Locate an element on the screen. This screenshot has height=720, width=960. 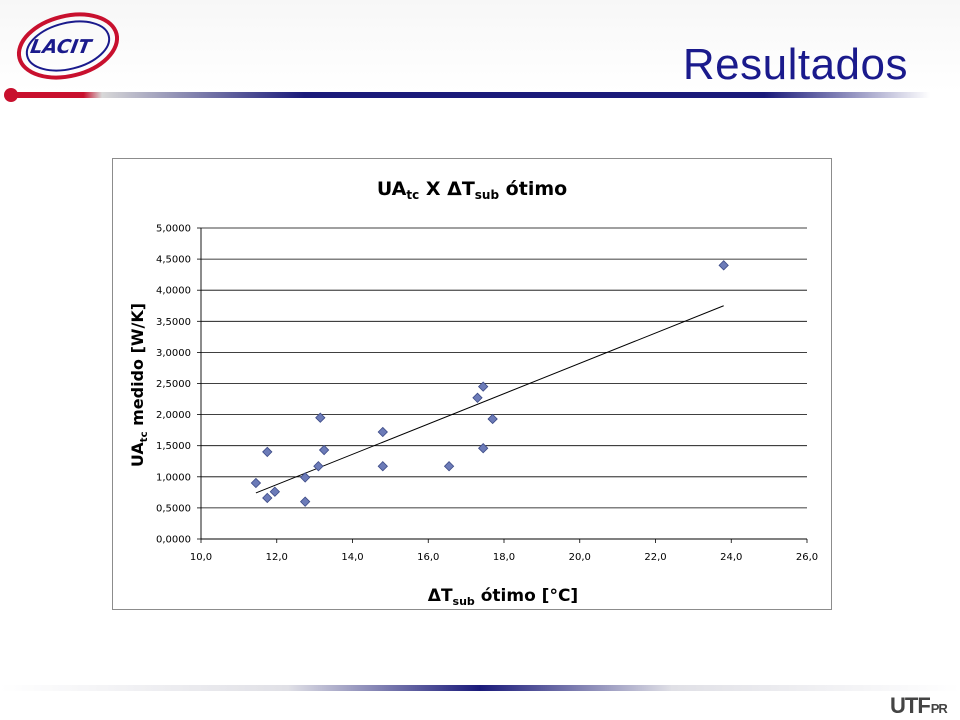
header-bullet is located at coordinates (11, 95).